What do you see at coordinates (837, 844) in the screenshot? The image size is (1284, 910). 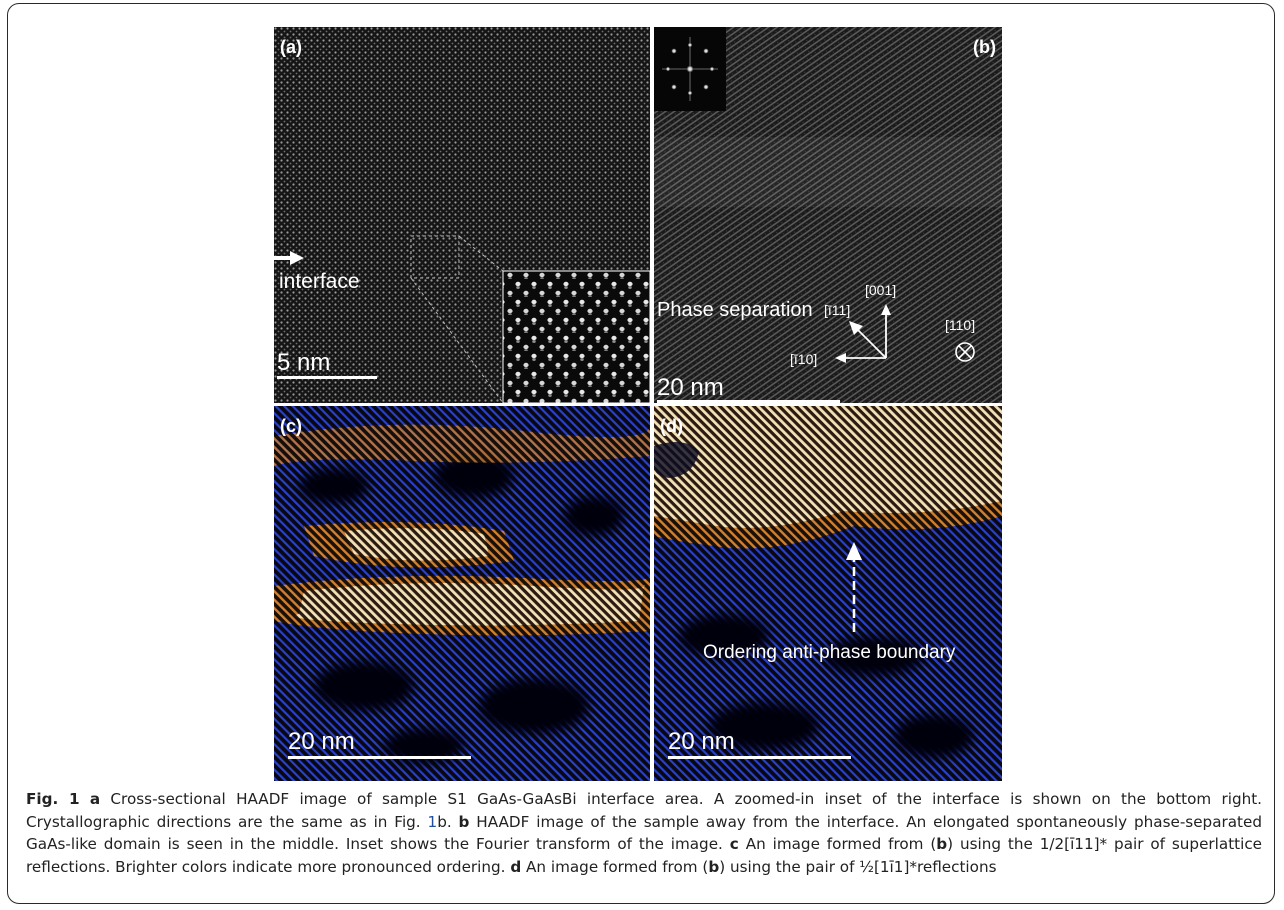 I see `caption-text-c1: An image formed from (` at bounding box center [837, 844].